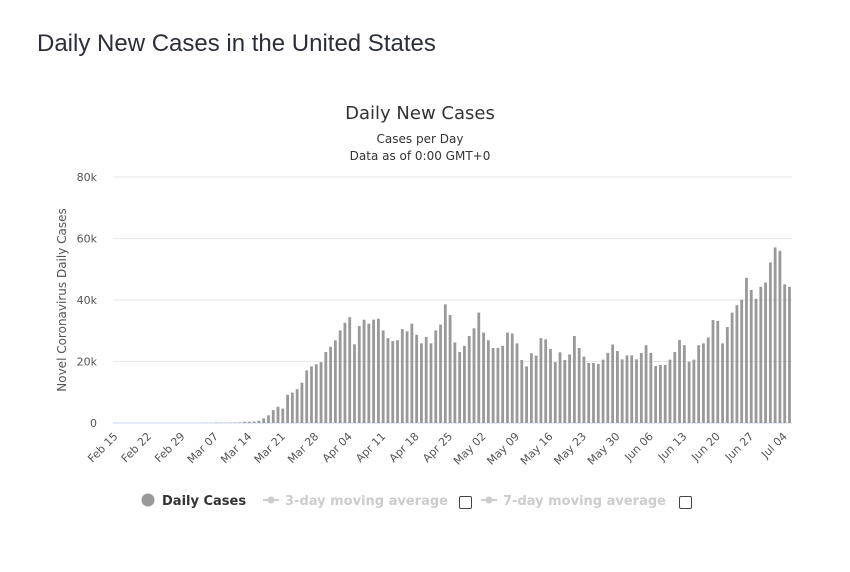 The height and width of the screenshot is (572, 850). I want to click on 3-day-average-checkbox, so click(465, 502).